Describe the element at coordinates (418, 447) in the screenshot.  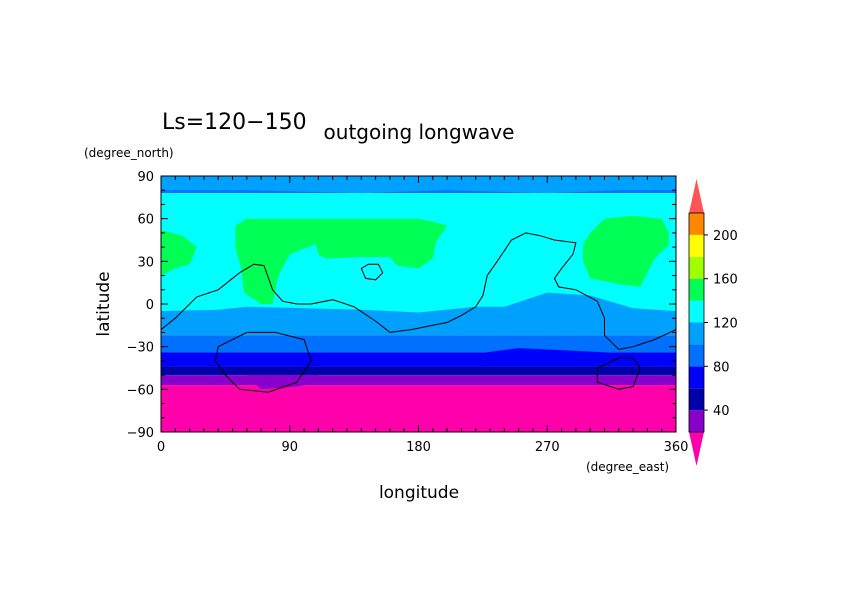
I see `x-tick-label: 180` at that location.